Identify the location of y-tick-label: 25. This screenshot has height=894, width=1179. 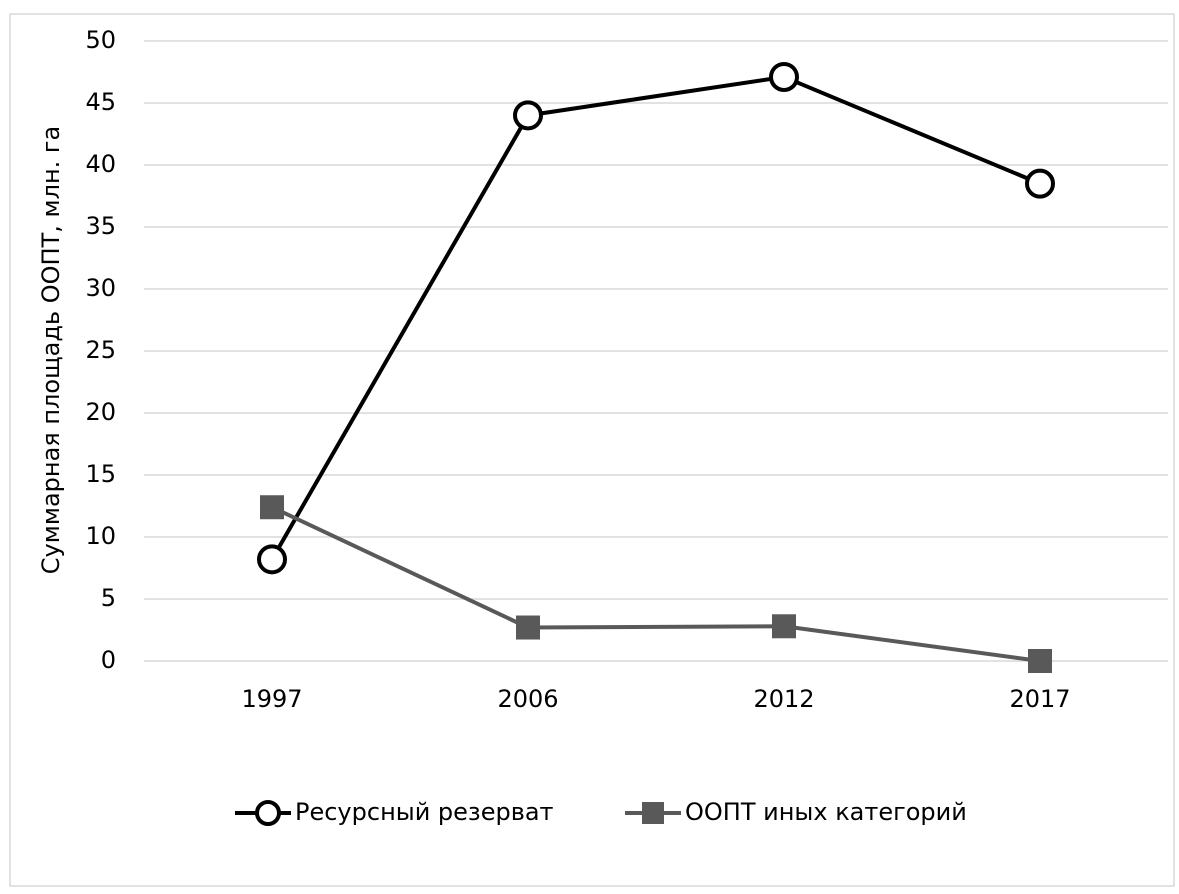
(100, 350).